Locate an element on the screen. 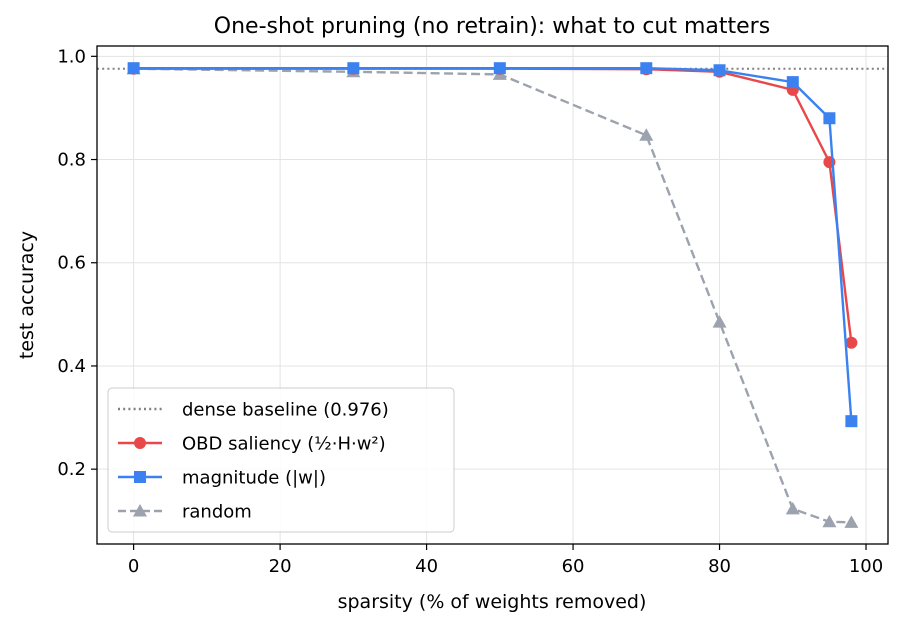 This screenshot has height=628, width=903. legend-box is located at coordinates (281, 460).